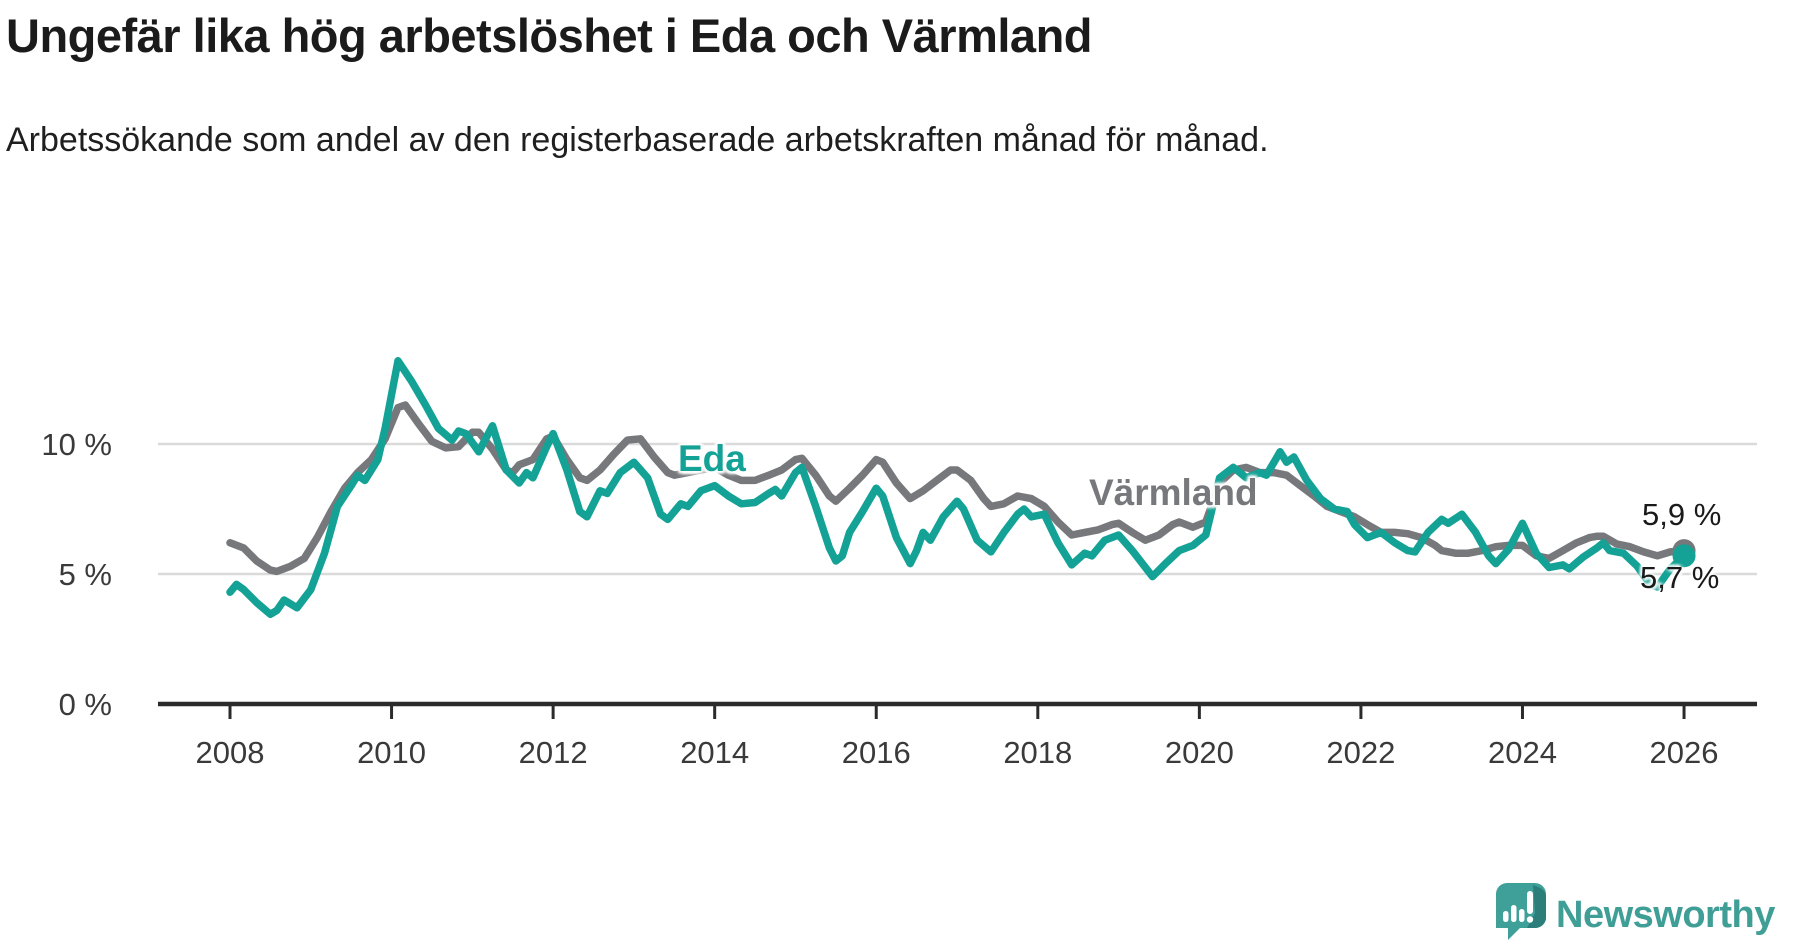 The width and height of the screenshot is (1800, 948). What do you see at coordinates (1684, 556) in the screenshot?
I see `end-dot-eda` at bounding box center [1684, 556].